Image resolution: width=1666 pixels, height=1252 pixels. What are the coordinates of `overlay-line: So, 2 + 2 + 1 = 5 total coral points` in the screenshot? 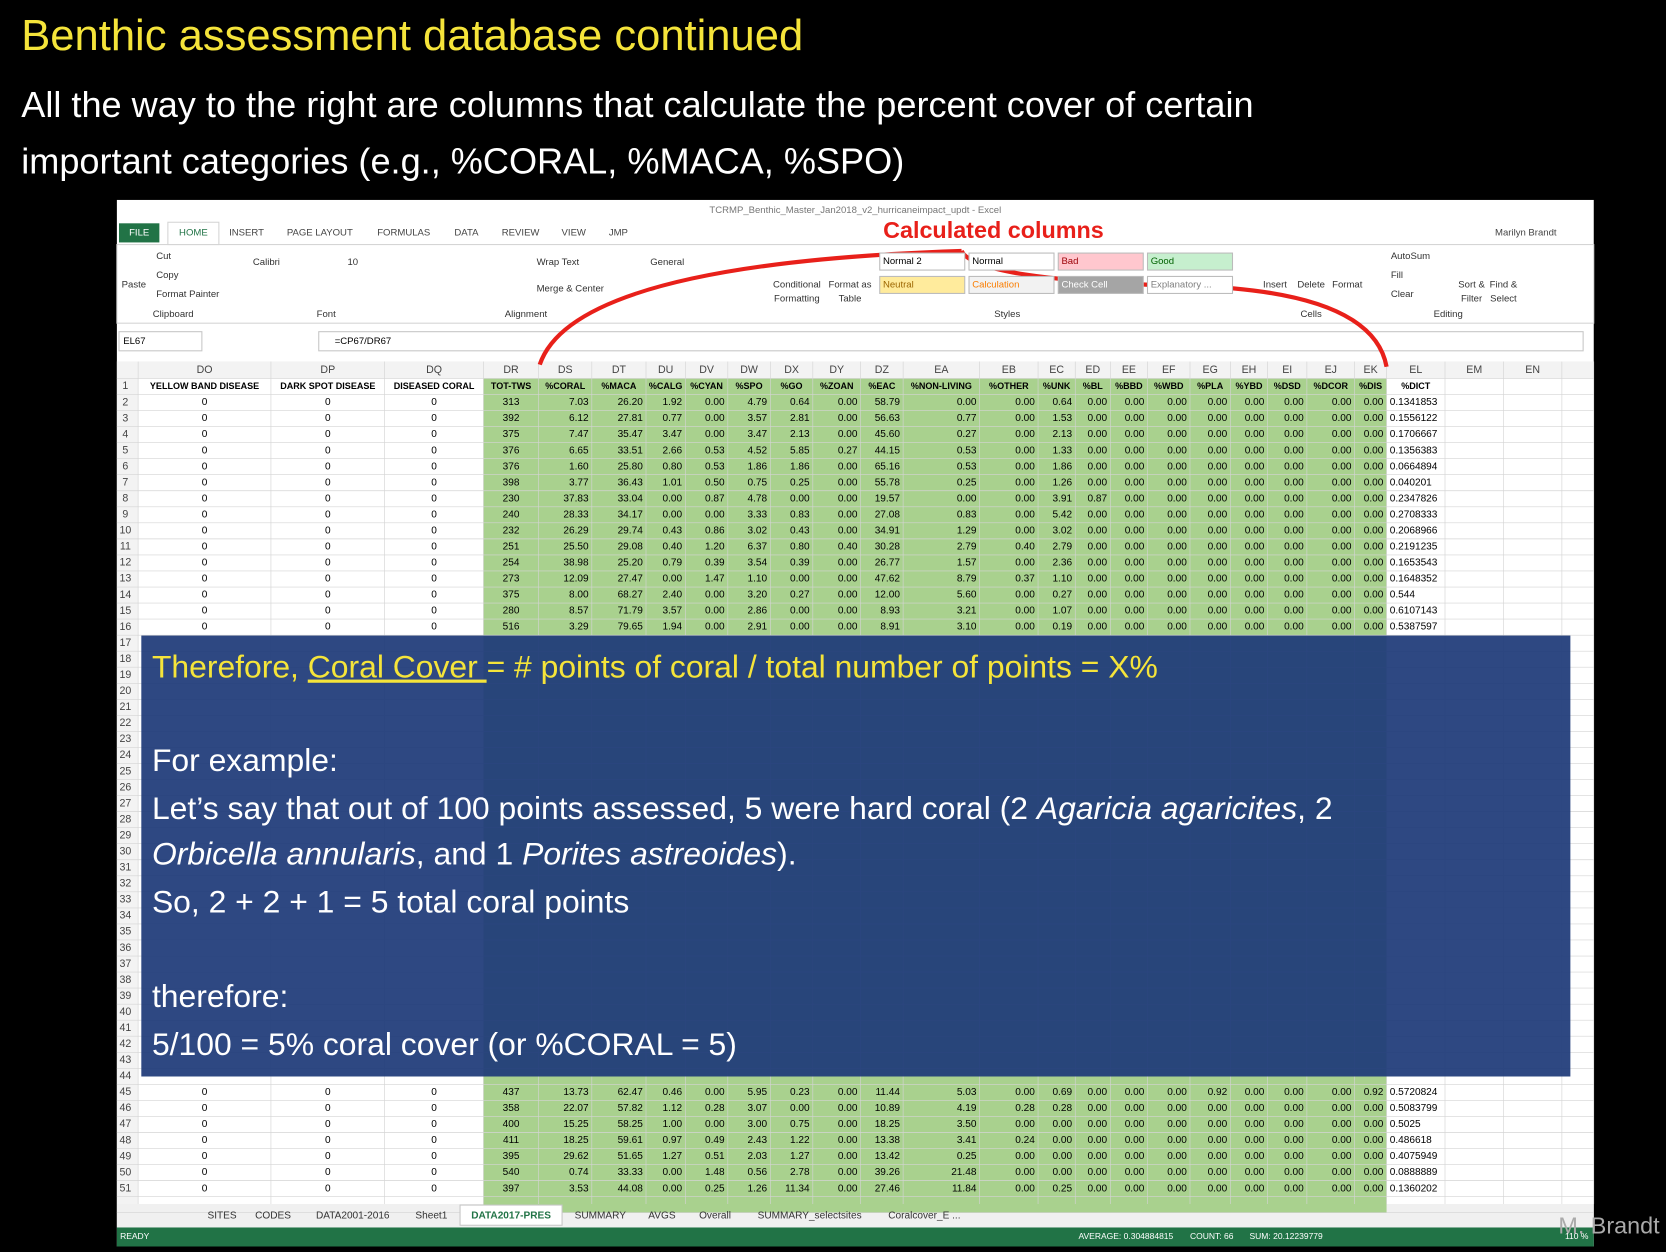 It's located at (390, 902).